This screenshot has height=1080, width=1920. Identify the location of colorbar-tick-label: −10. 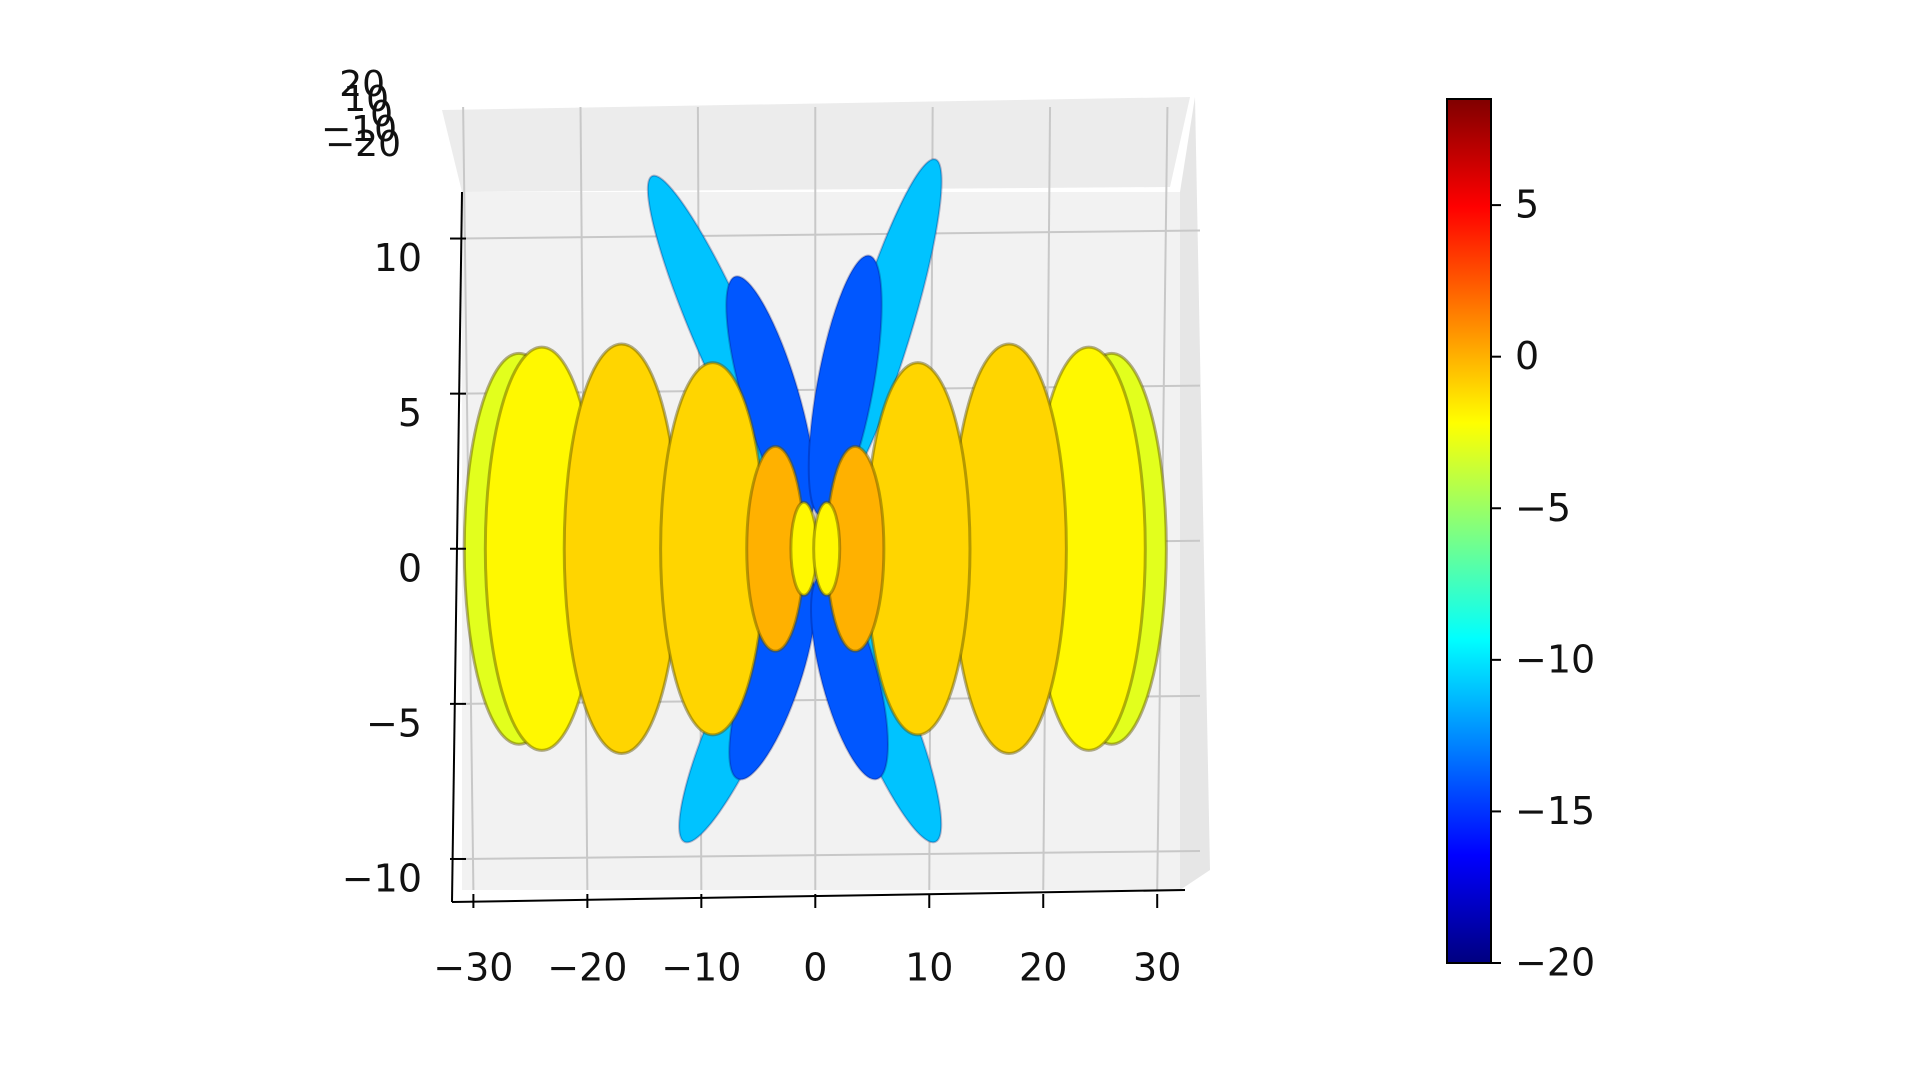
(1555, 659).